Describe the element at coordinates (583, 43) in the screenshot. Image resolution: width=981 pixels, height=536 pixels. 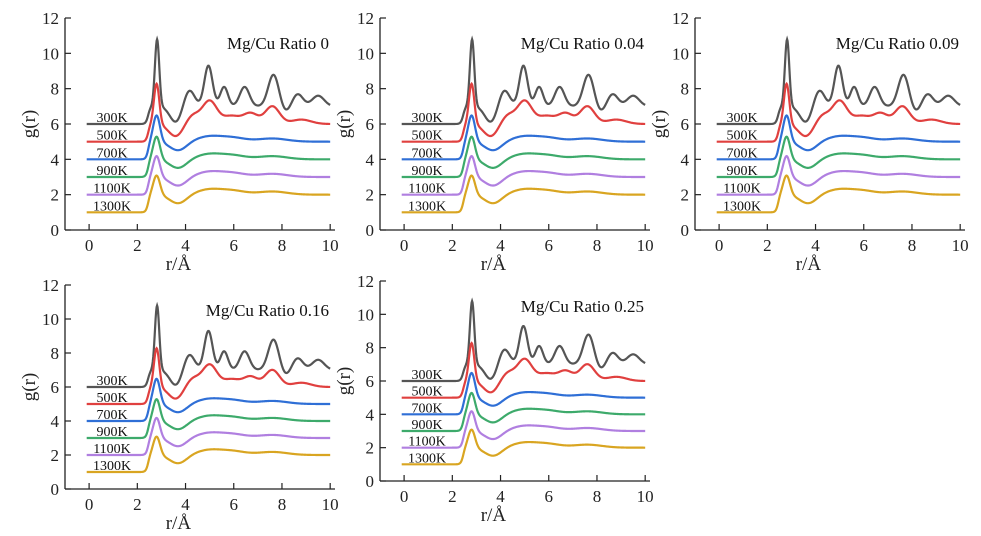
I see `panel-title: Mg/Cu Ratio 0.04` at that location.